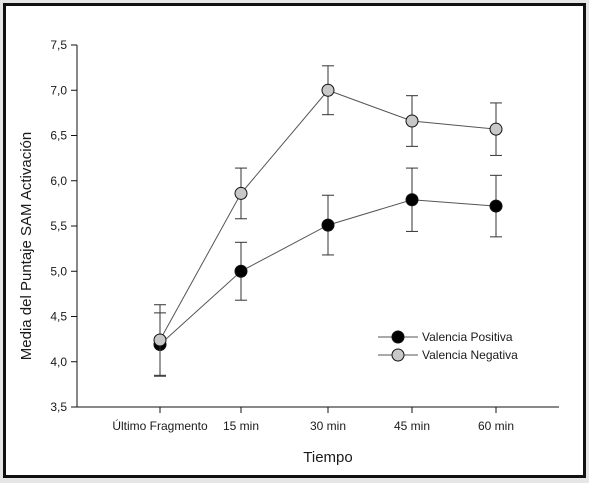 This screenshot has height=483, width=589. I want to click on y-tick-label: 6,5, so click(58, 136).